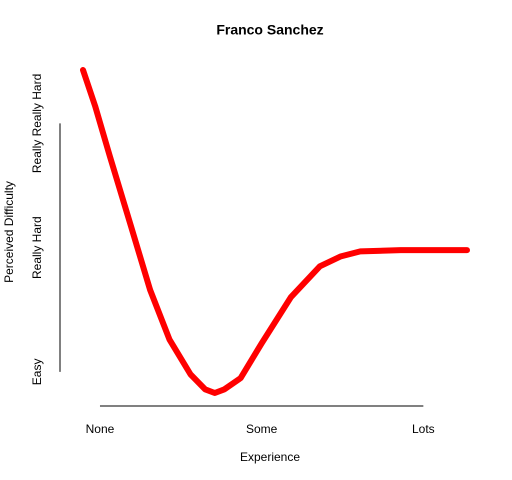  I want to click on x-tick-label: Some, so click(262, 429).